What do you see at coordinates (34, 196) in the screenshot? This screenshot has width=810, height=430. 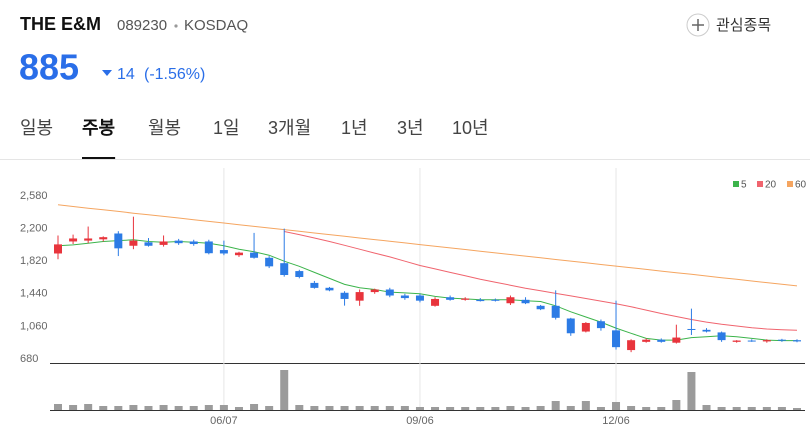 I see `y-tick-label: 2,580` at bounding box center [34, 196].